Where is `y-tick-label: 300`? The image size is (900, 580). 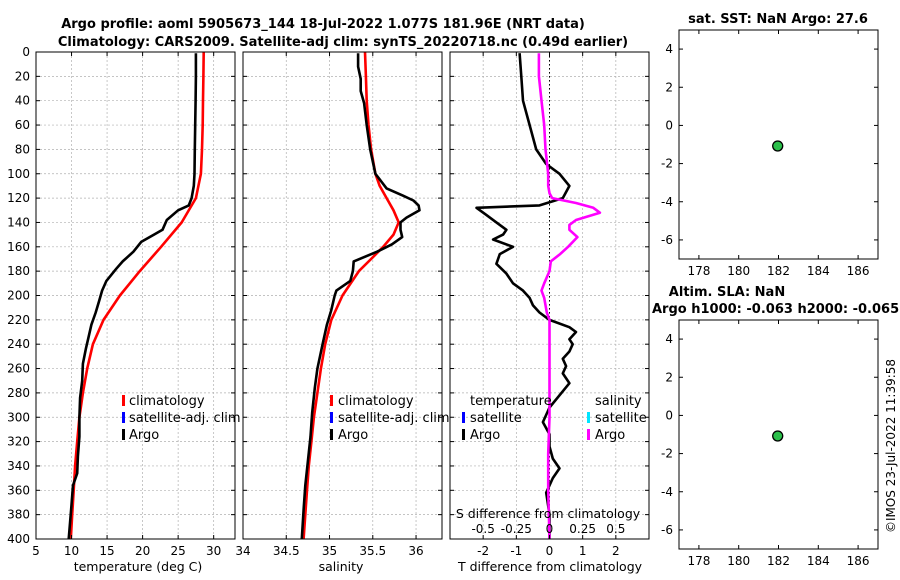
y-tick-label: 300 is located at coordinates (18, 417).